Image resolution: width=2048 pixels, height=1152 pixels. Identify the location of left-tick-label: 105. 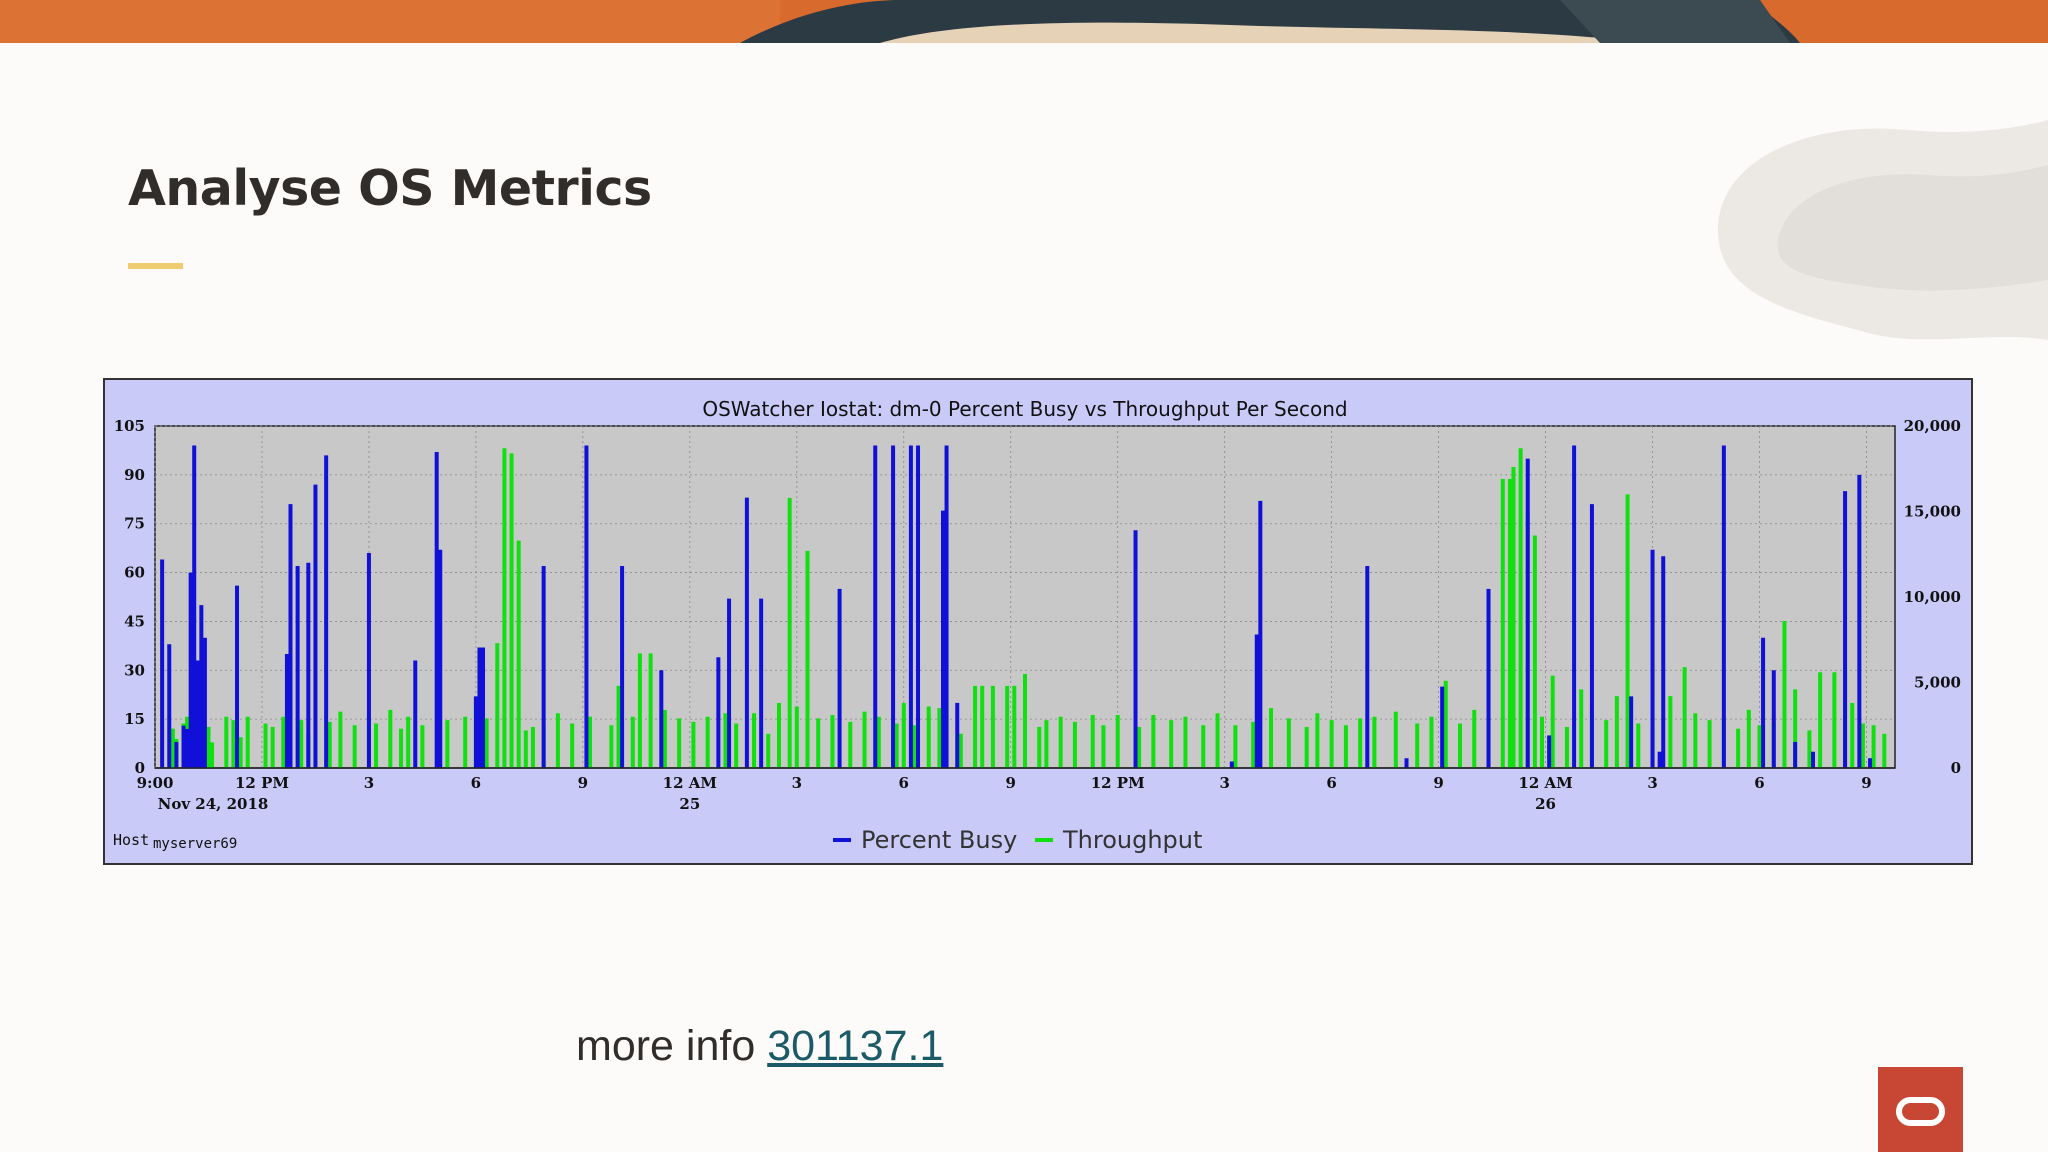
(129, 426).